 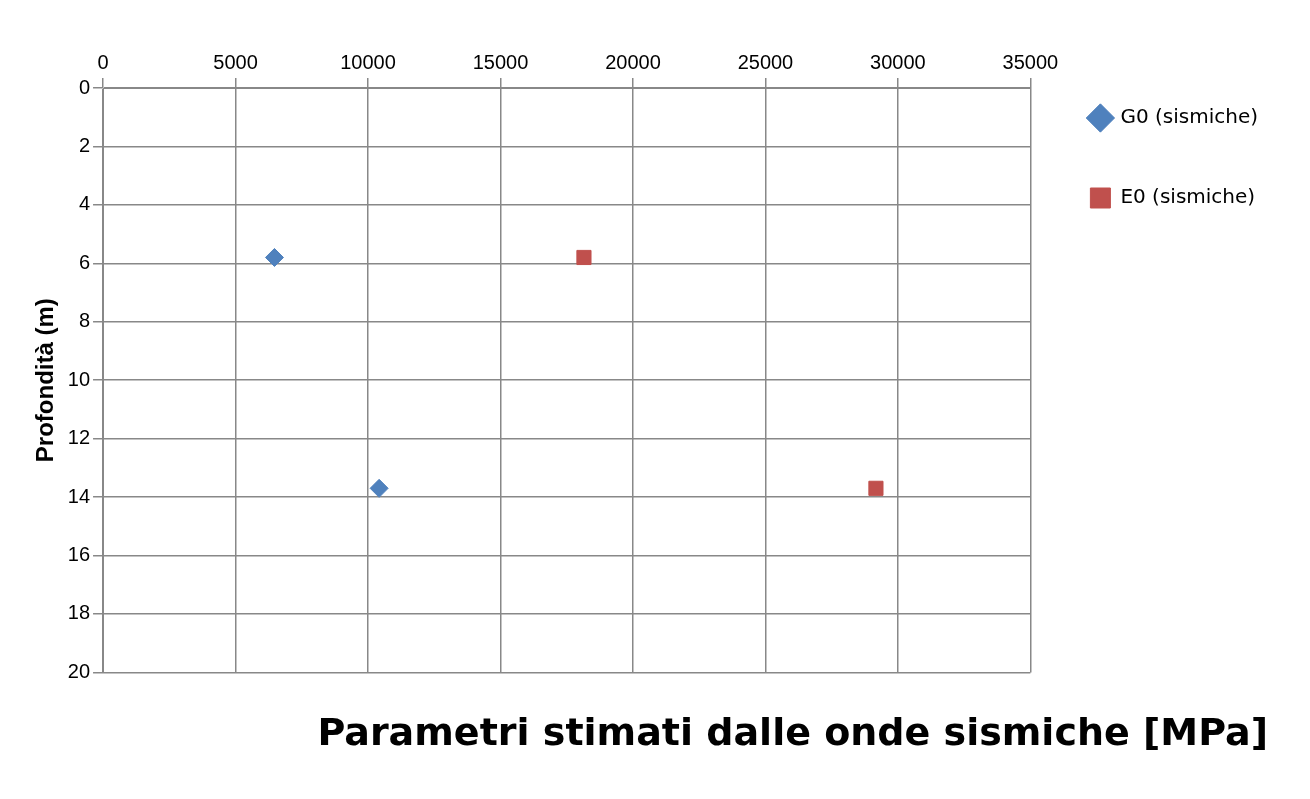 What do you see at coordinates (792, 732) in the screenshot?
I see `x-axis-title: Parametri stimati dalle onde sismiche [MPa]` at bounding box center [792, 732].